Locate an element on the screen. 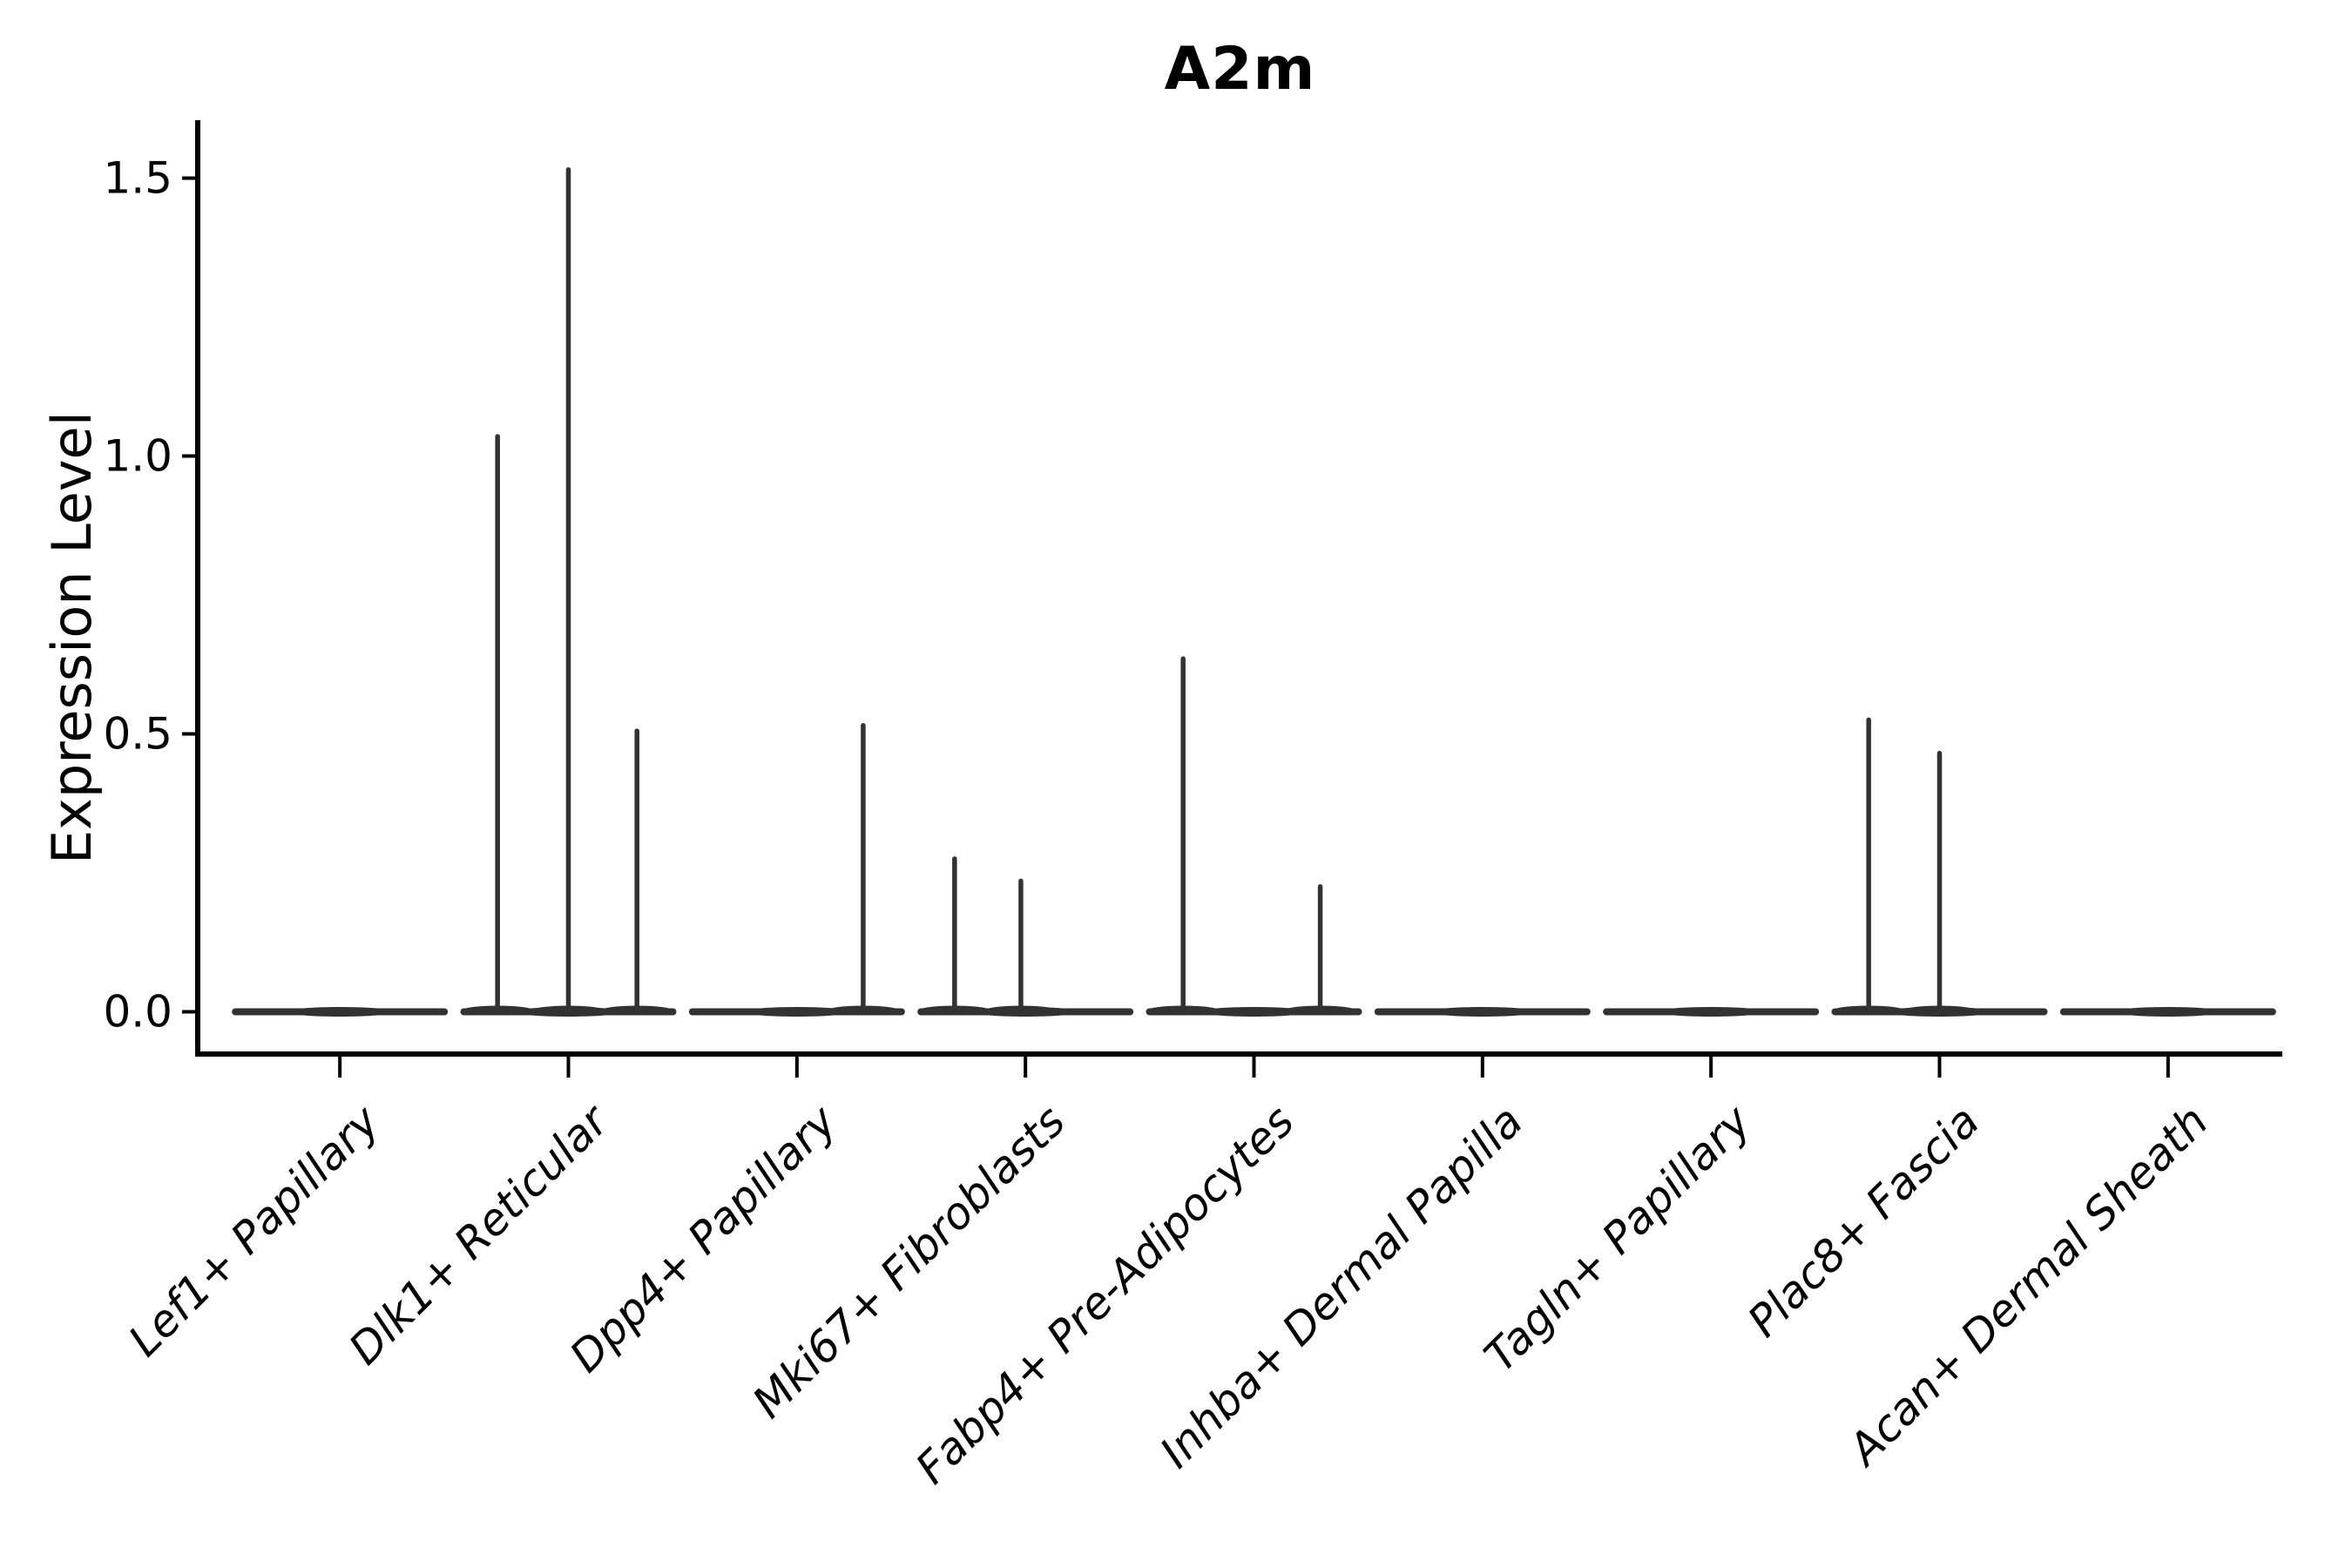 The image size is (2352, 1568). x-axis-spine is located at coordinates (1238, 1054).